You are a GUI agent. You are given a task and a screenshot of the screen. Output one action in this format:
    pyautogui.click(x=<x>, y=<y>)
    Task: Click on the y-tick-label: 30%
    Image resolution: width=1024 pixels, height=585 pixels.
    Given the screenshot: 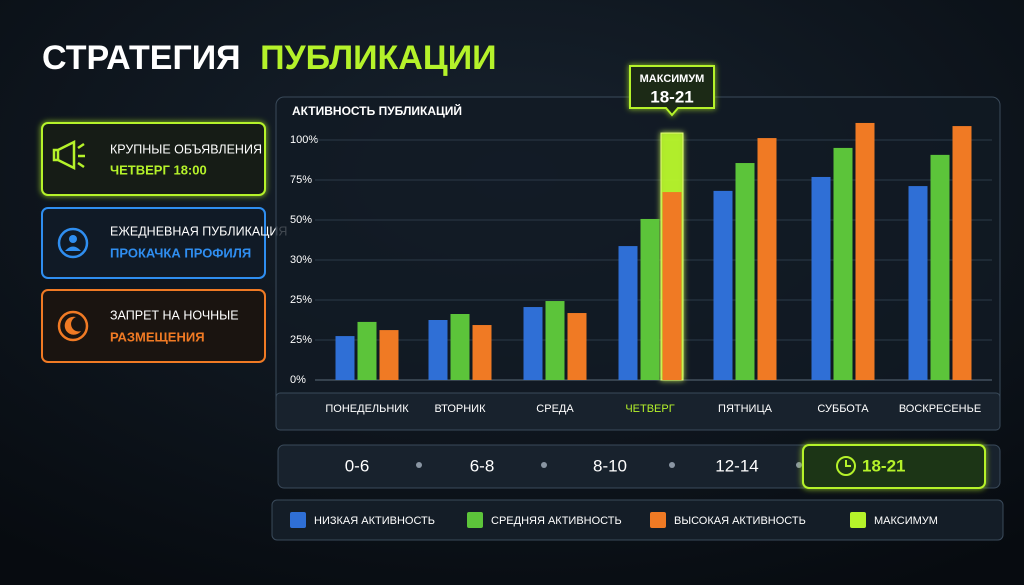 What is the action you would take?
    pyautogui.click(x=301, y=260)
    